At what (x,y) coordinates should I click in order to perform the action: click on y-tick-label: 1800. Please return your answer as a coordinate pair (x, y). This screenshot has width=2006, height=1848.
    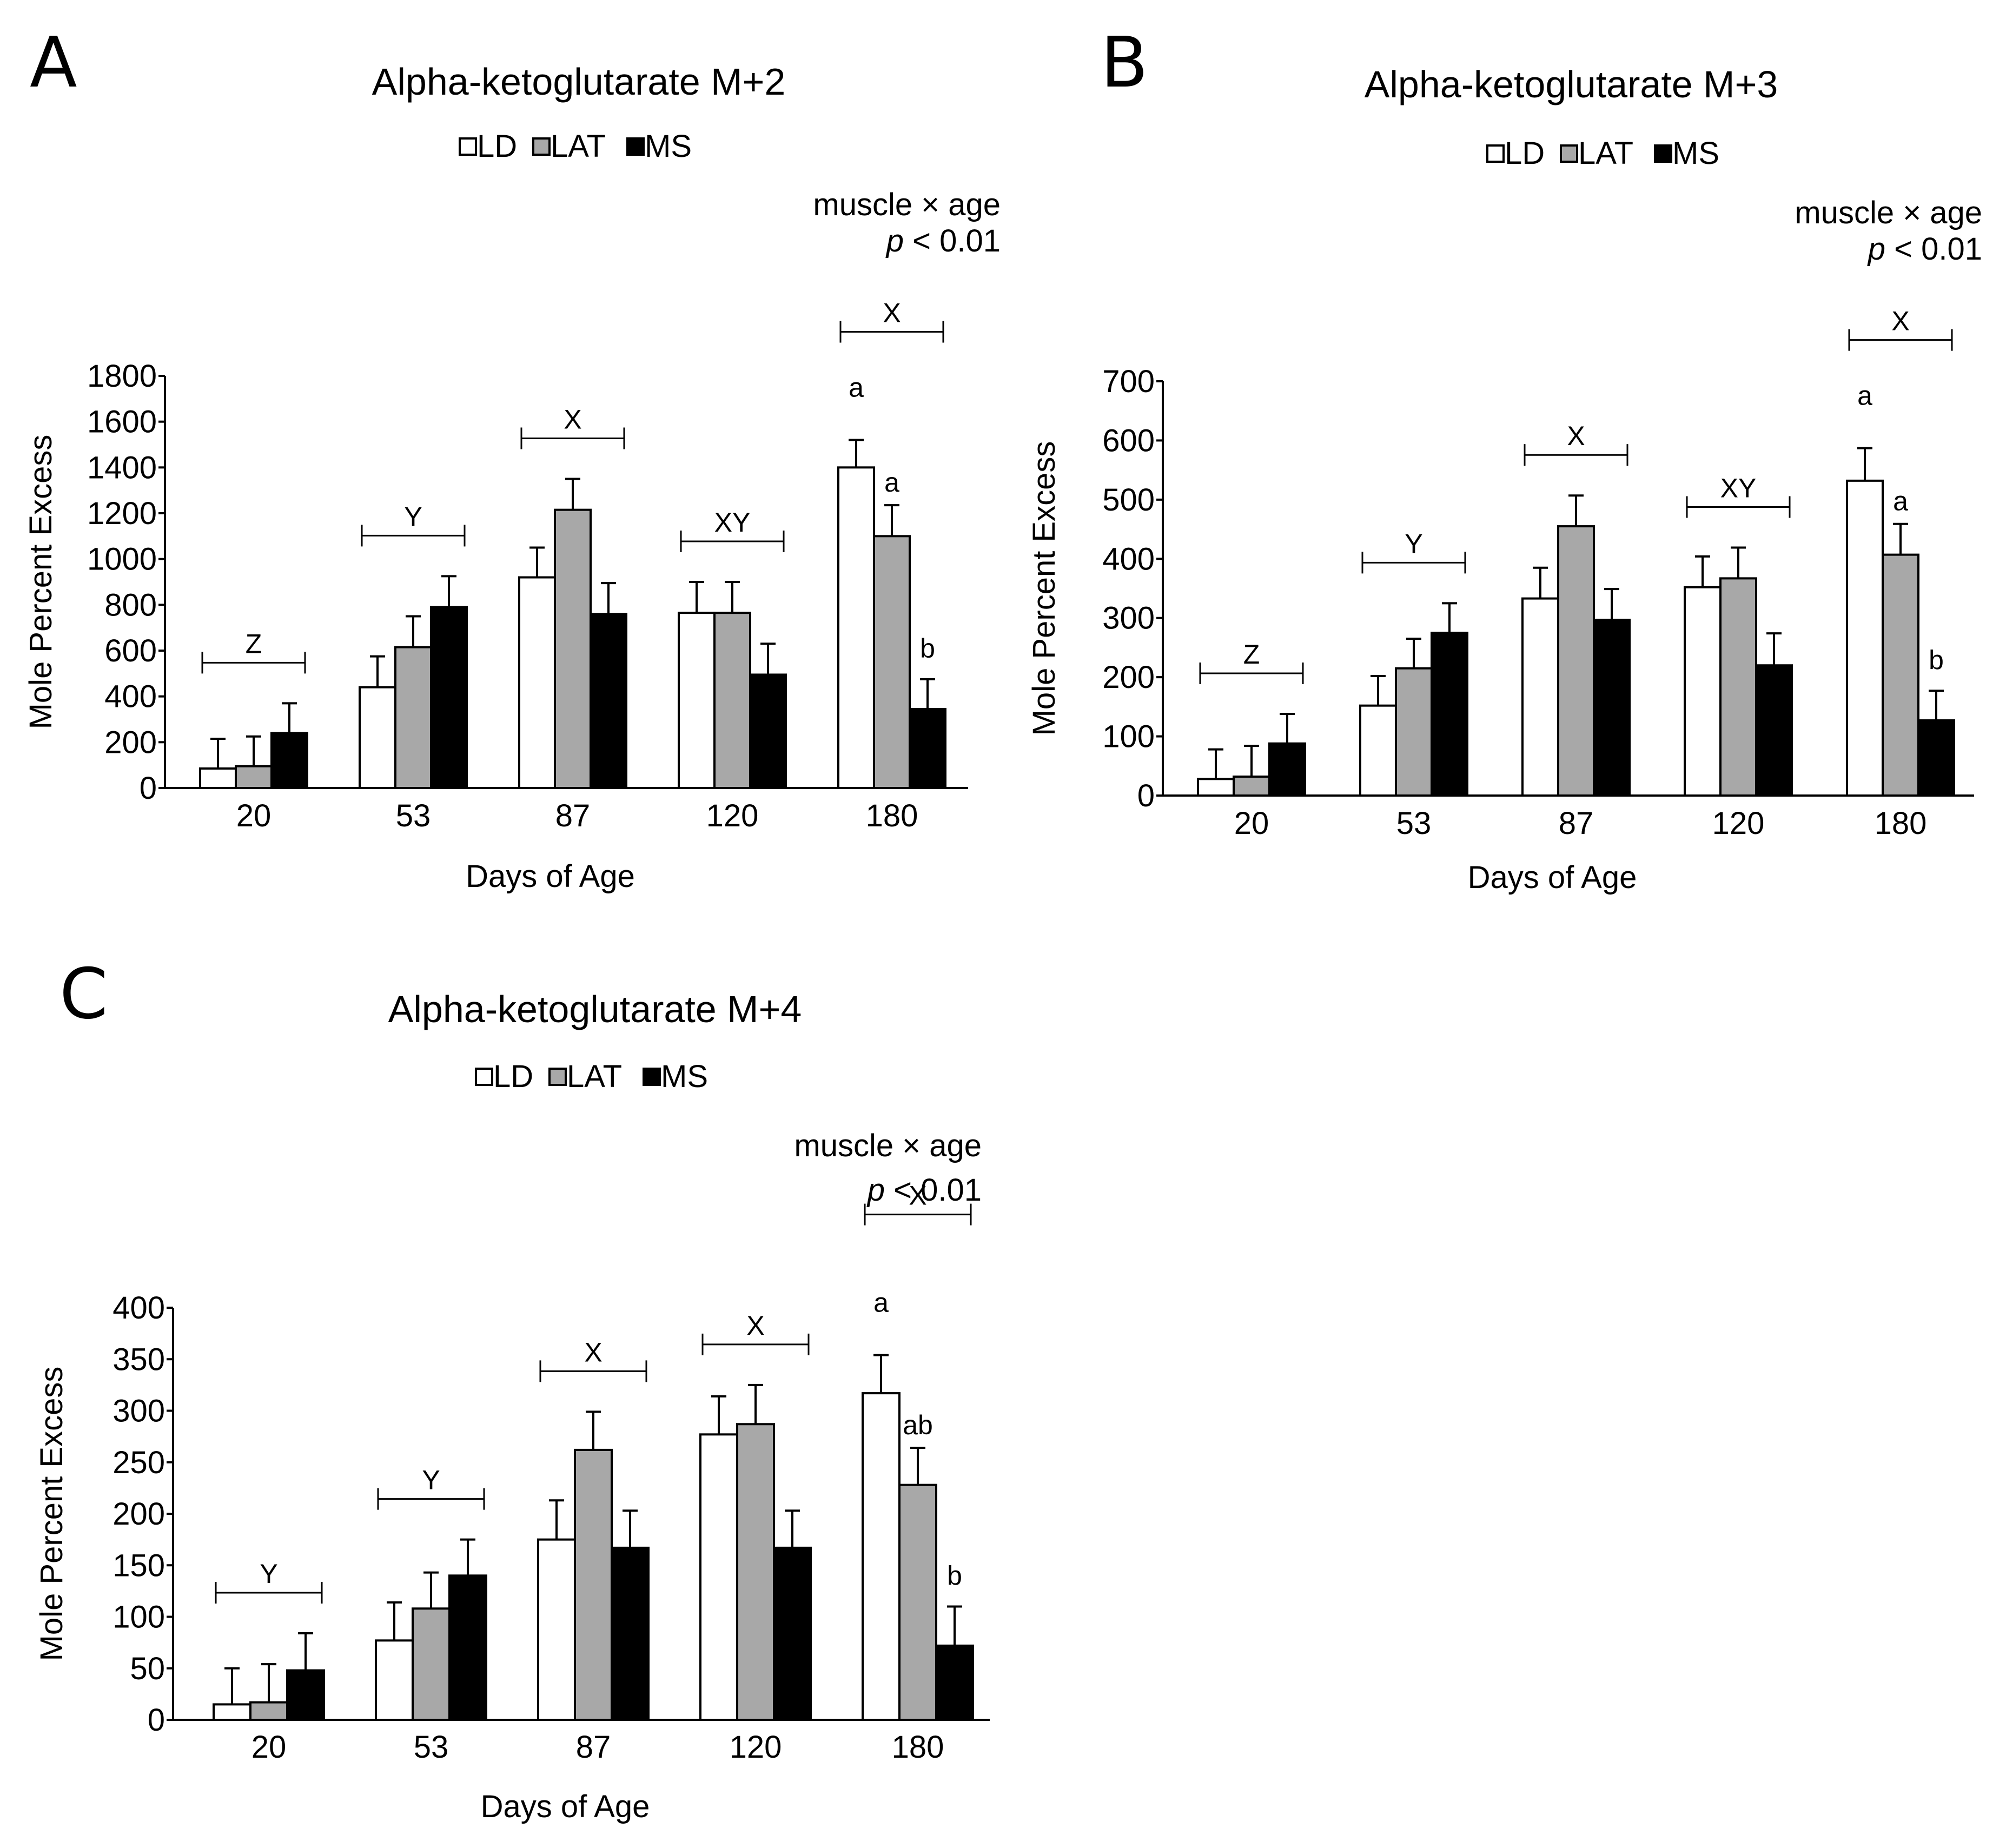
    Looking at the image, I should click on (122, 376).